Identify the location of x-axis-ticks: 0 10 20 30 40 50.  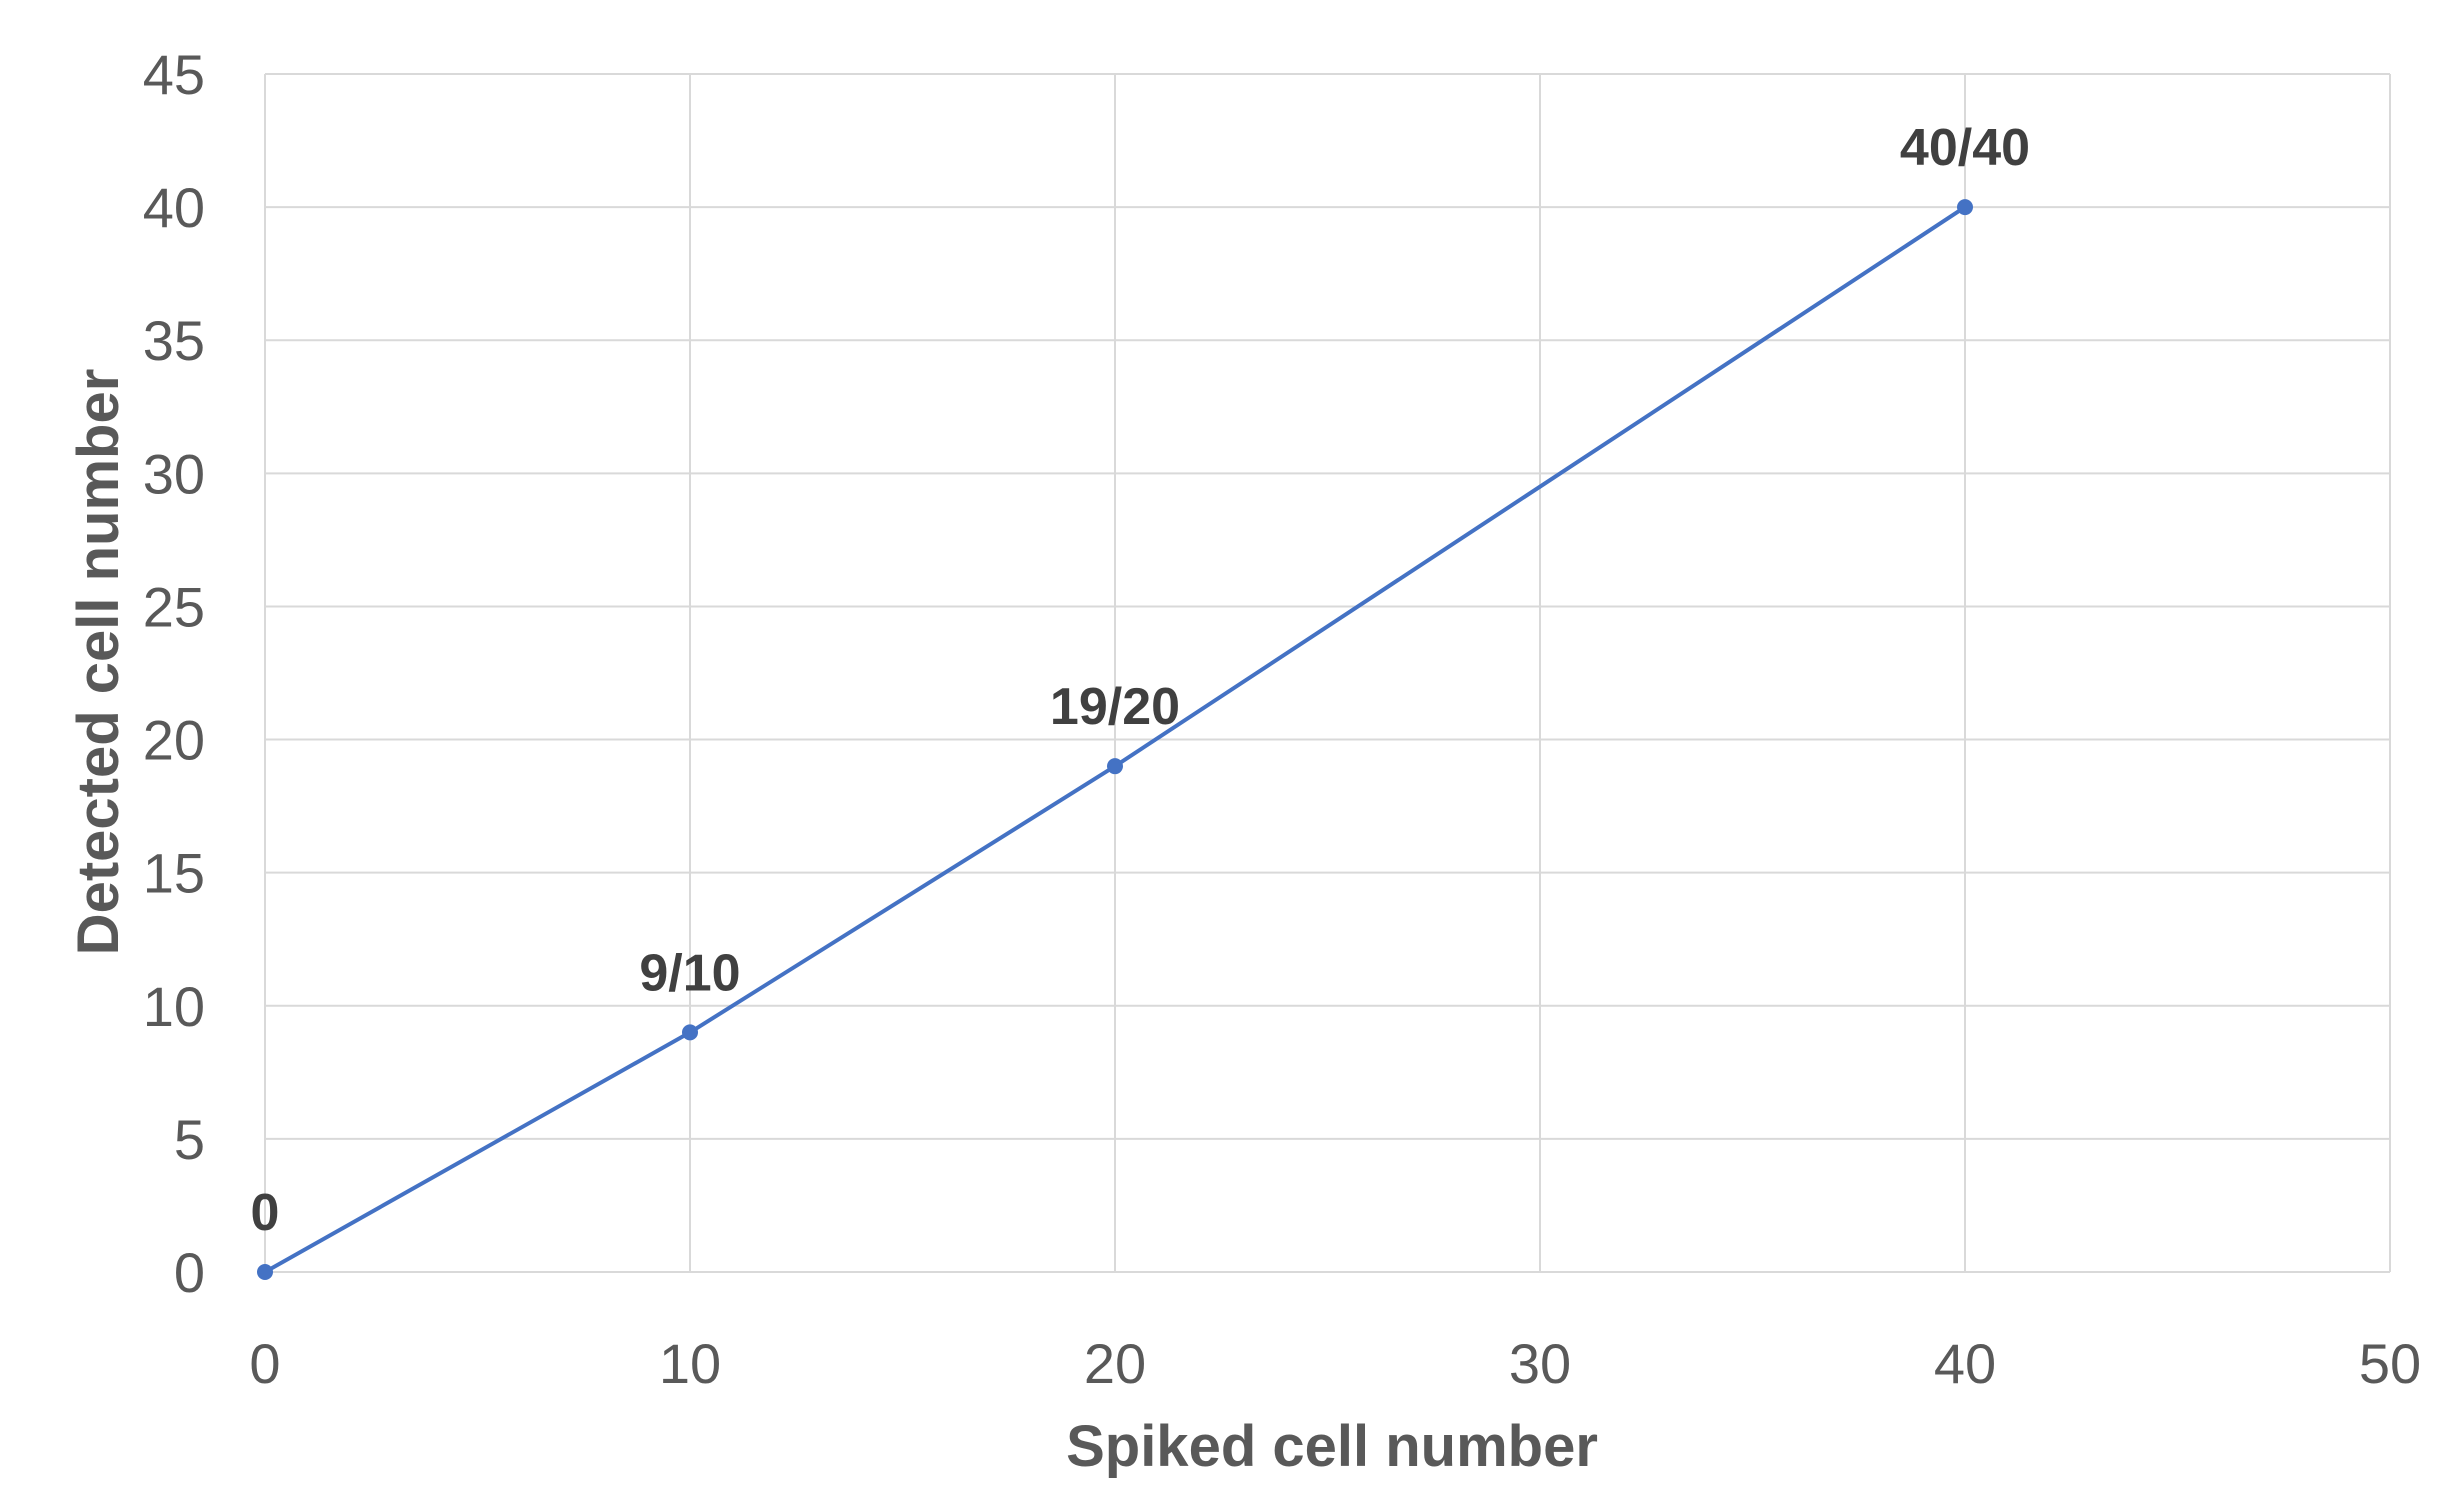
(1335, 1363).